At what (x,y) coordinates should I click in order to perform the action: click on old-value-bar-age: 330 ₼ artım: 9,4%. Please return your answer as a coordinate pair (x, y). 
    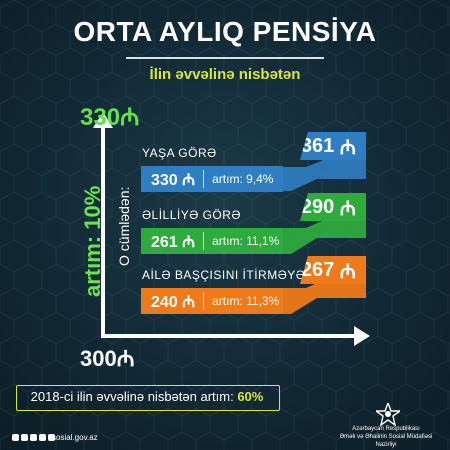
    Looking at the image, I should click on (212, 179).